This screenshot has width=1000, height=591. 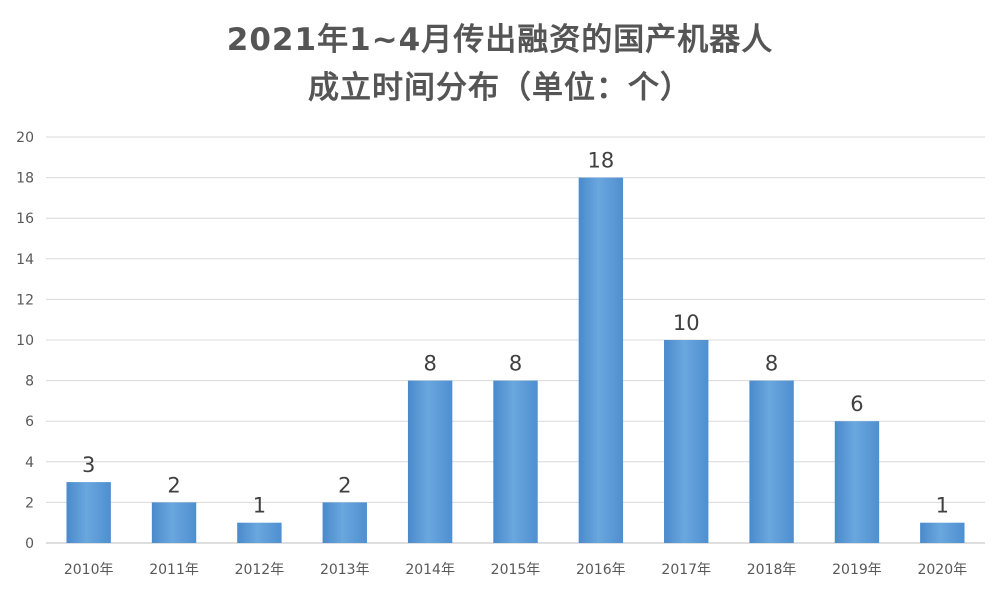 What do you see at coordinates (600, 161) in the screenshot?
I see `data-label: 18` at bounding box center [600, 161].